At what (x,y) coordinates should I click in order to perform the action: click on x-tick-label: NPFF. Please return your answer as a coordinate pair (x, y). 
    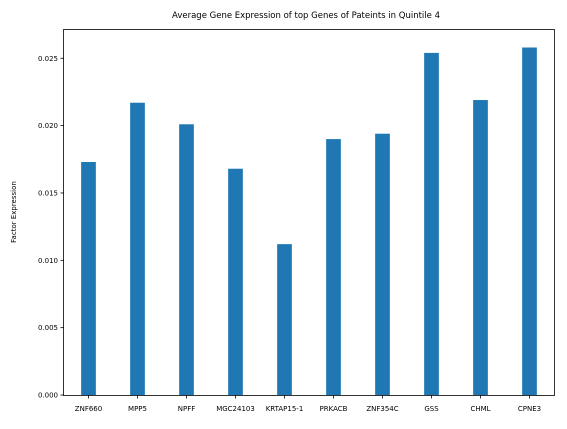
    Looking at the image, I should click on (187, 409).